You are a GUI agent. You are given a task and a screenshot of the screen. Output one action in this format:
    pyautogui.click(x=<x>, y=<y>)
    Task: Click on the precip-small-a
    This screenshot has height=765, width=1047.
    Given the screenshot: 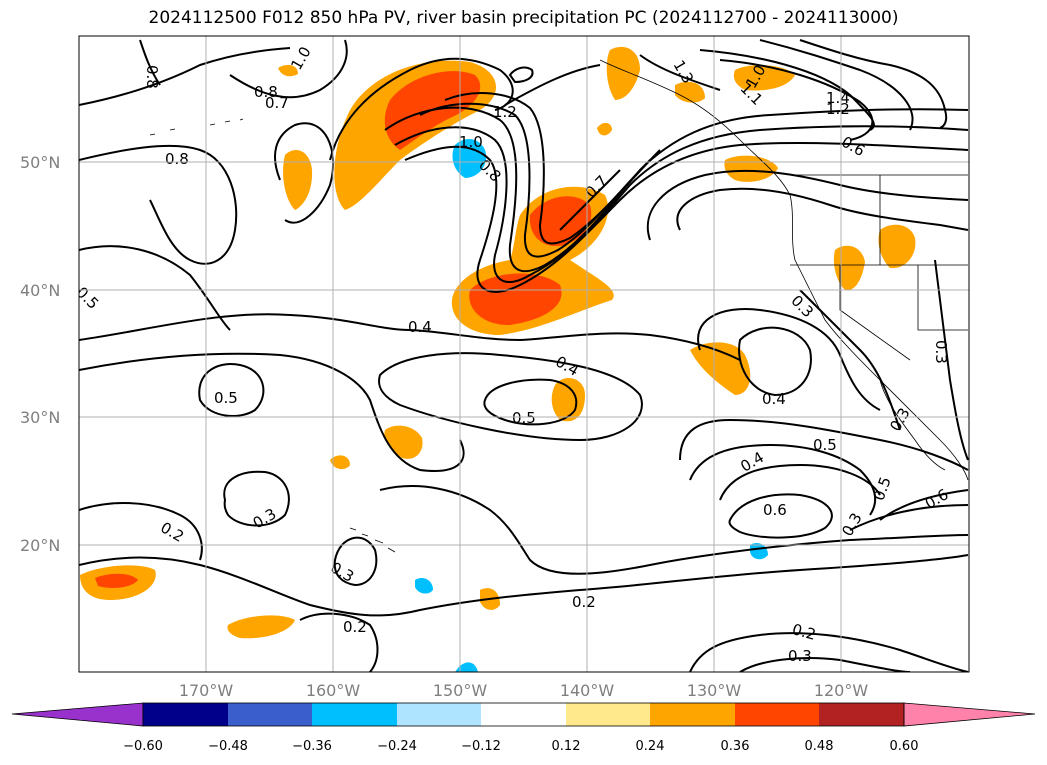 What is the action you would take?
    pyautogui.click(x=340, y=462)
    